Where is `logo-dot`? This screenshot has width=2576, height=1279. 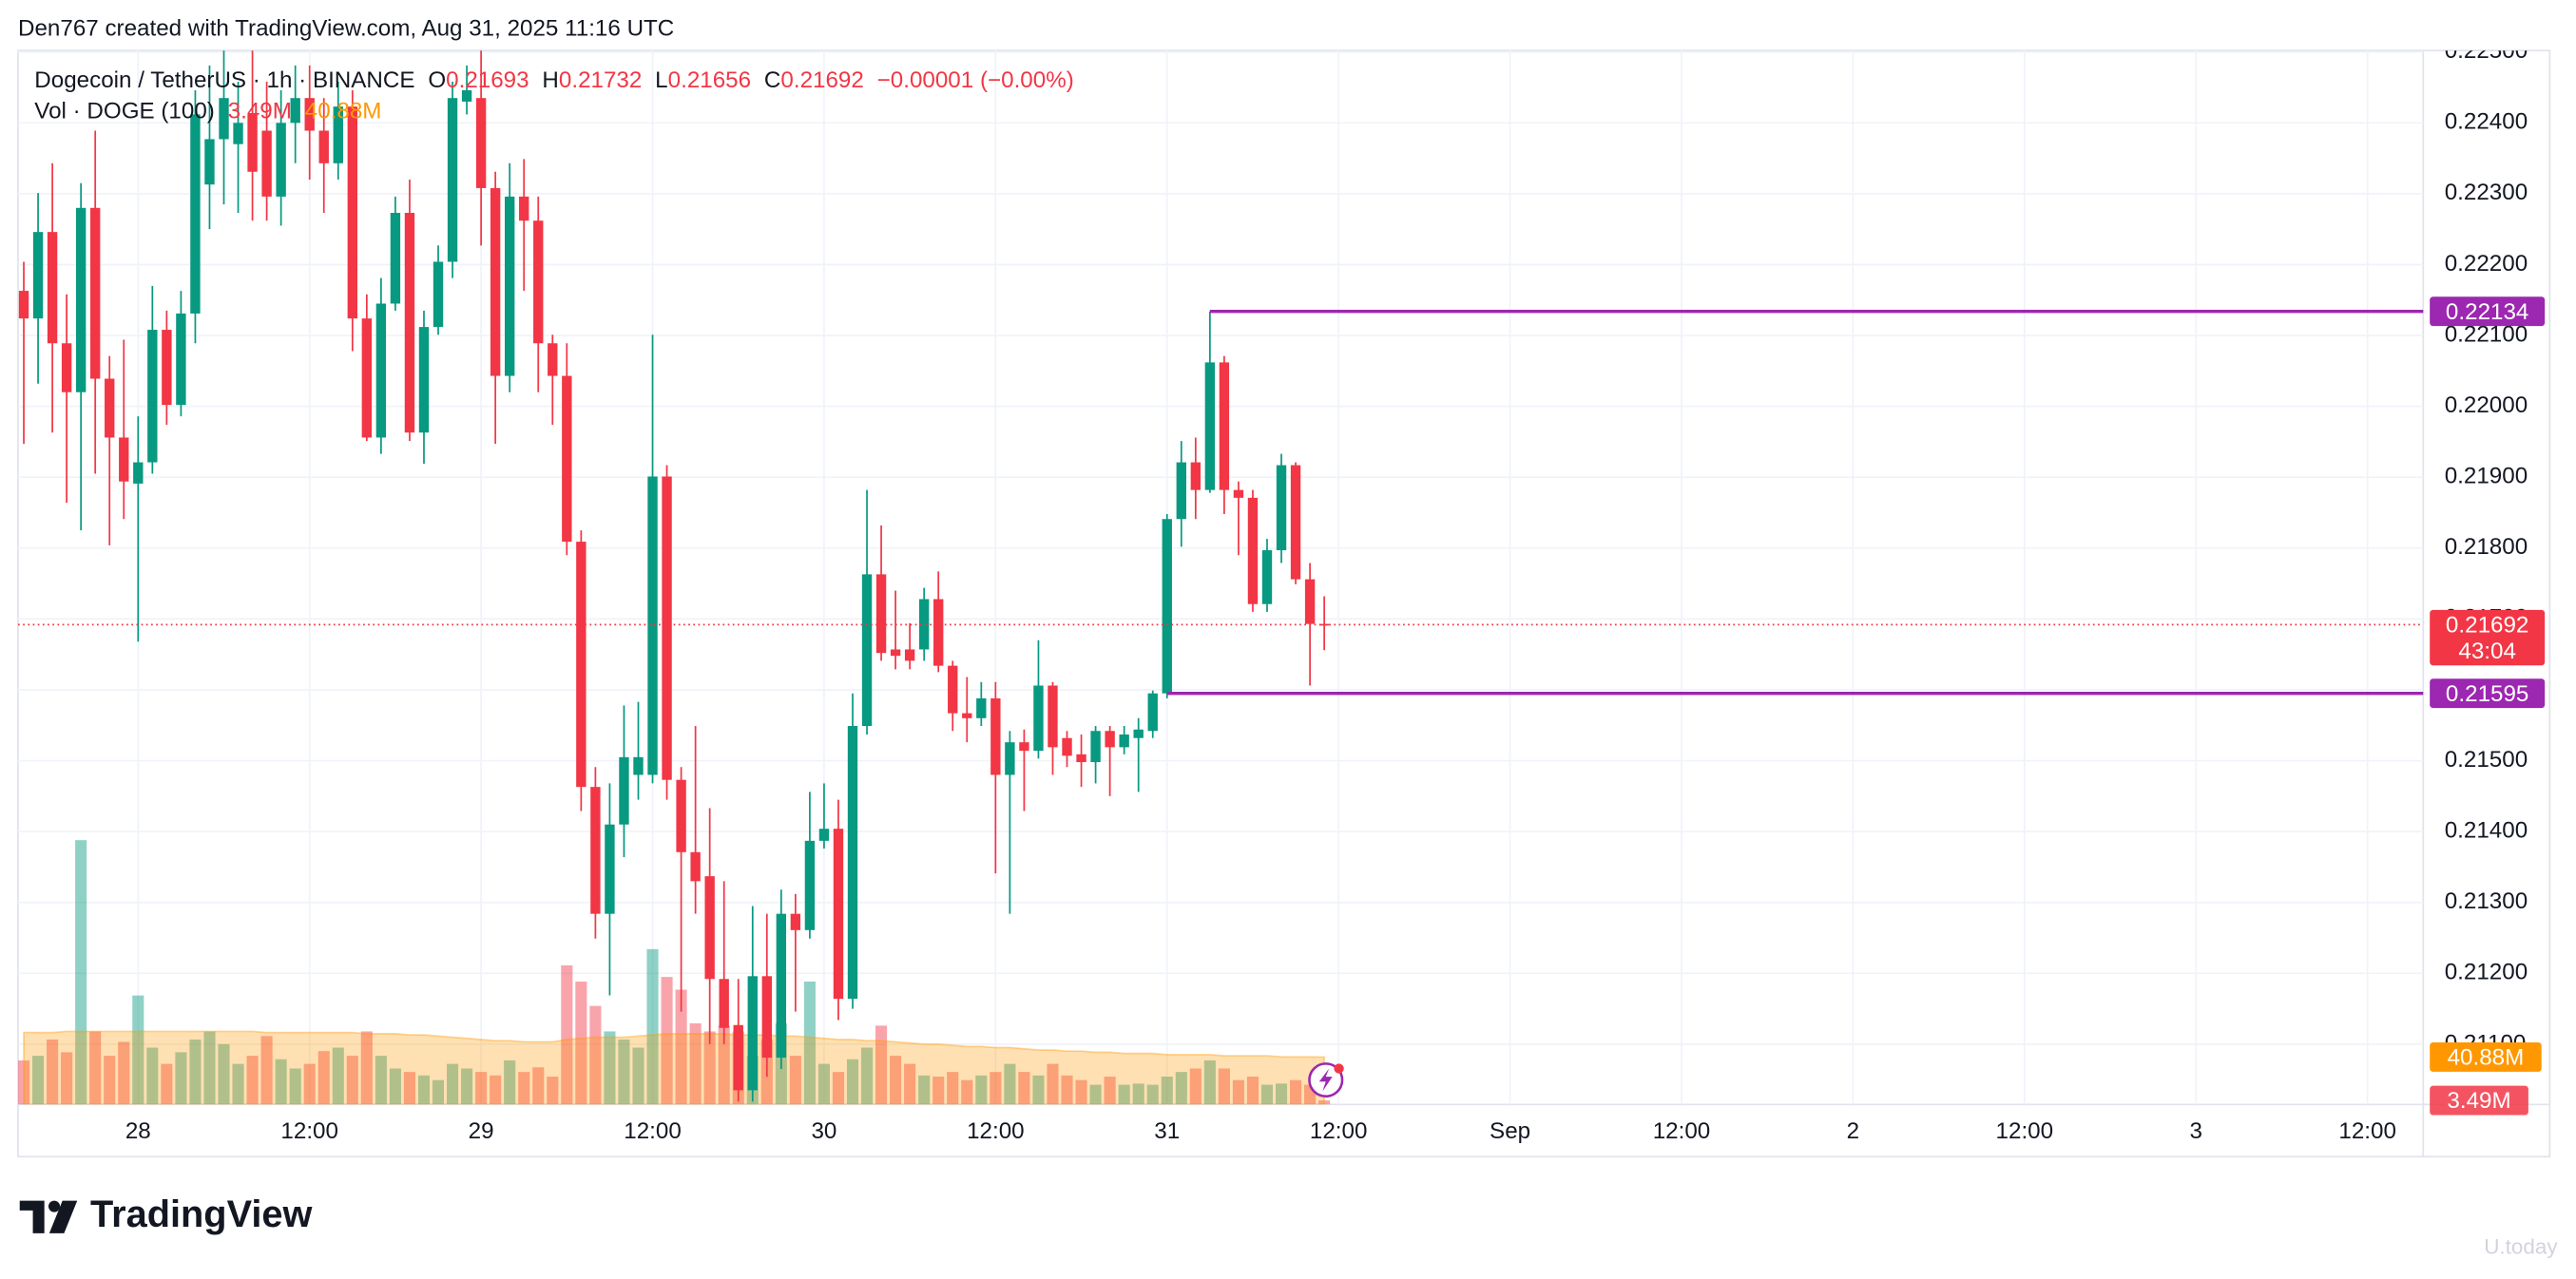
logo-dot is located at coordinates (54, 1206).